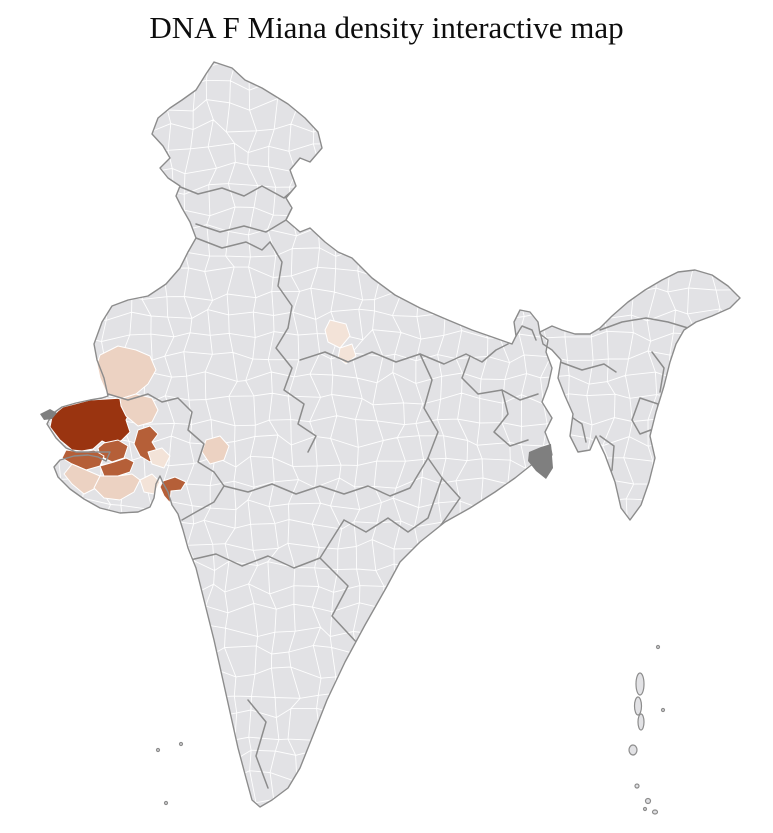 This screenshot has width=773, height=833. What do you see at coordinates (126, 372) in the screenshot?
I see `district-north-gujarat-1-low` at bounding box center [126, 372].